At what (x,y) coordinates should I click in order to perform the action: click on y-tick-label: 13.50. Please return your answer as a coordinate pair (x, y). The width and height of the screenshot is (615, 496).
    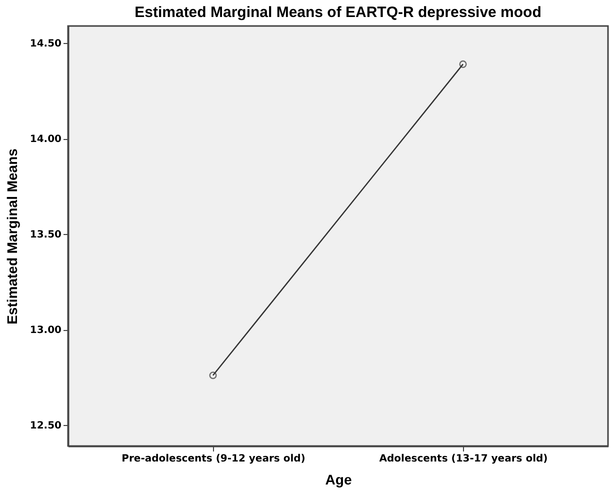
    Looking at the image, I should click on (46, 235).